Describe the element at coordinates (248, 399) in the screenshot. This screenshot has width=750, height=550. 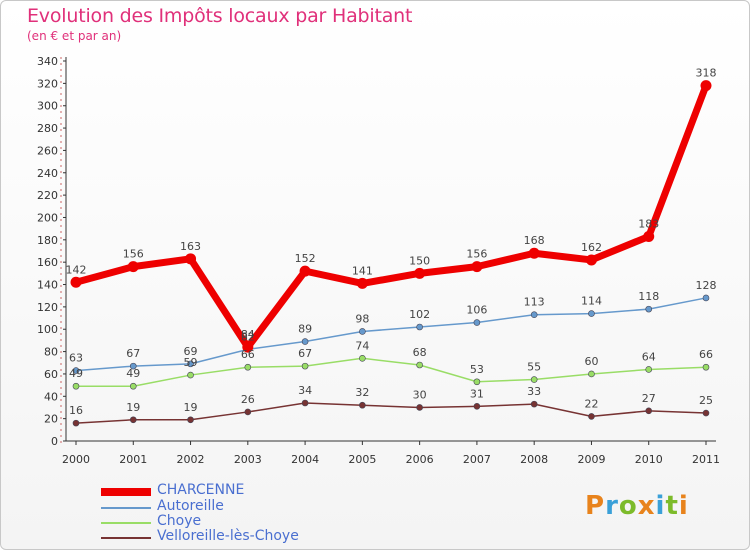
I see `data-label: 26` at that location.